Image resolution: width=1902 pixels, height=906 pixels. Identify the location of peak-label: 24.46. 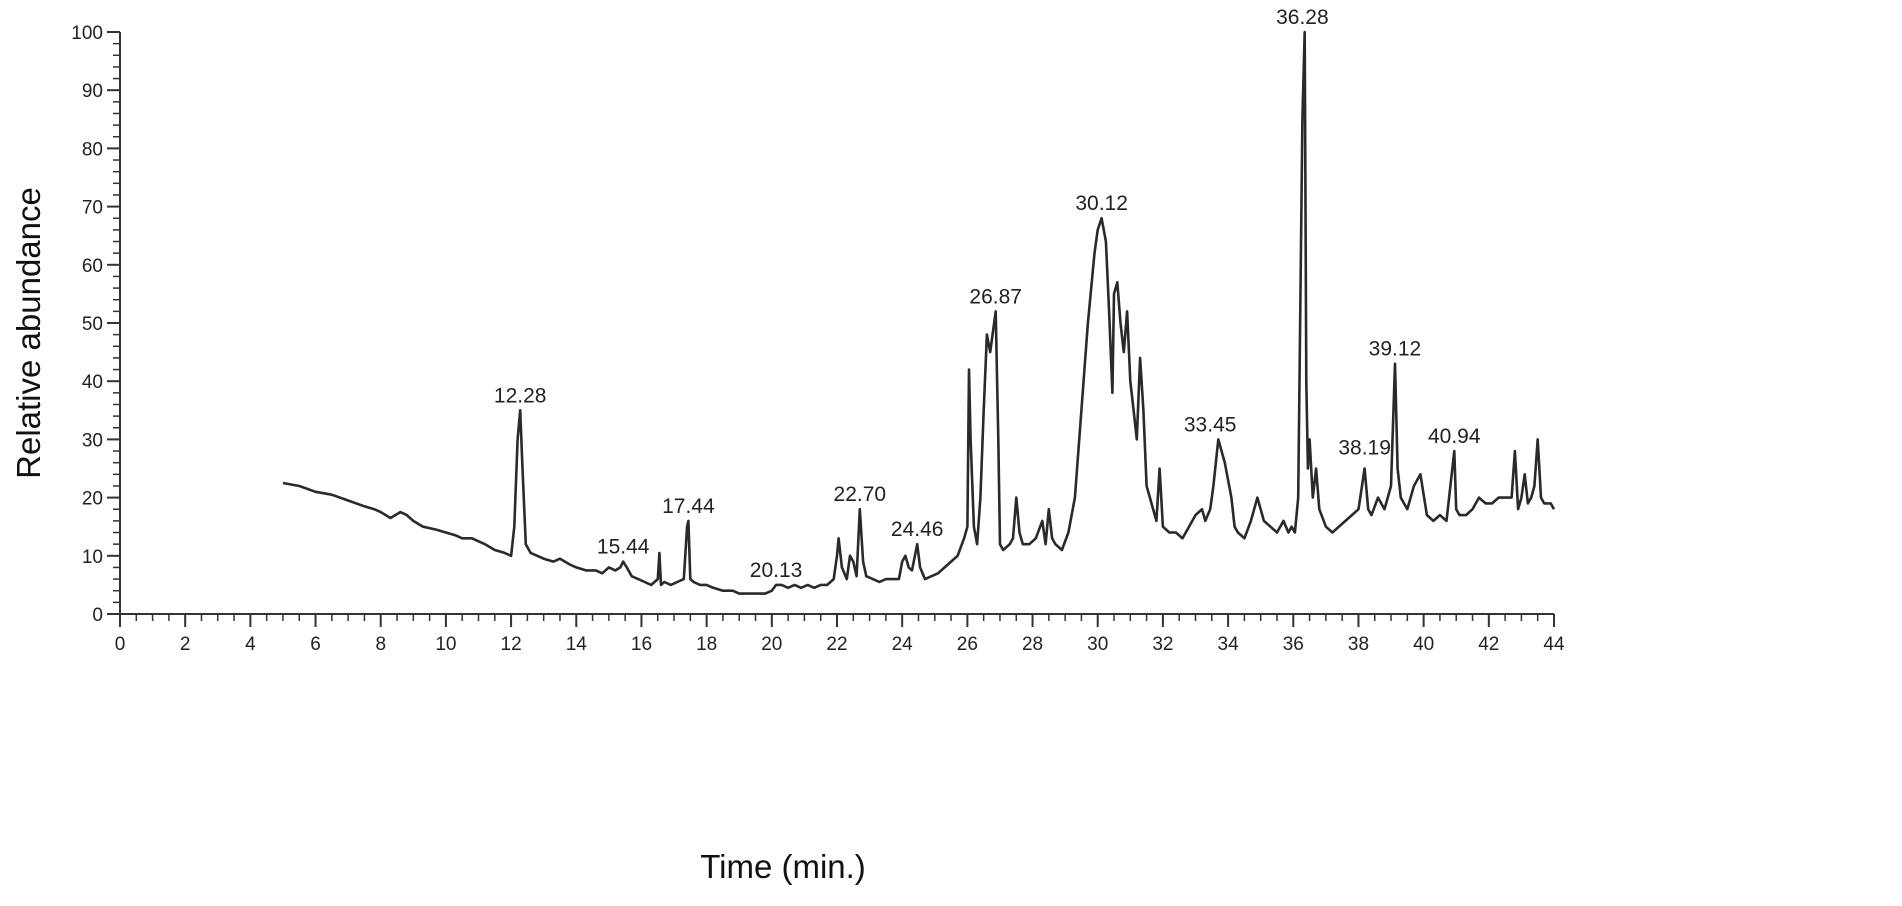
(917, 529).